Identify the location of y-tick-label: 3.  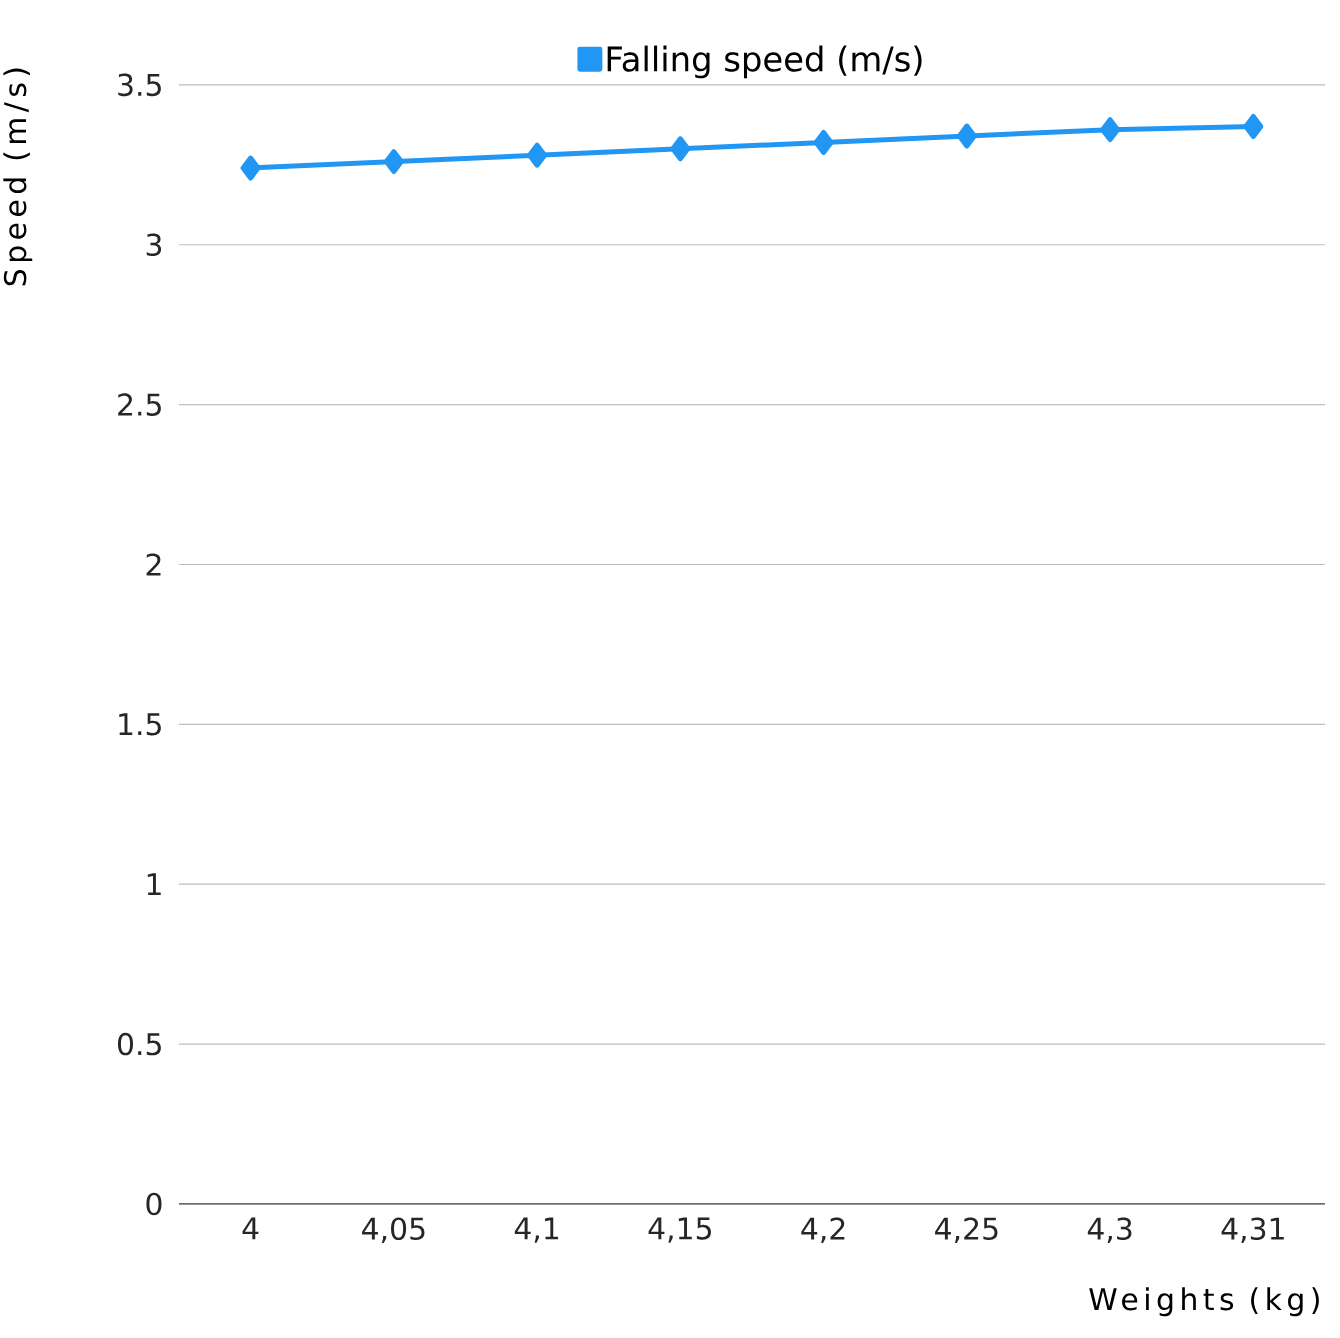
(154, 245).